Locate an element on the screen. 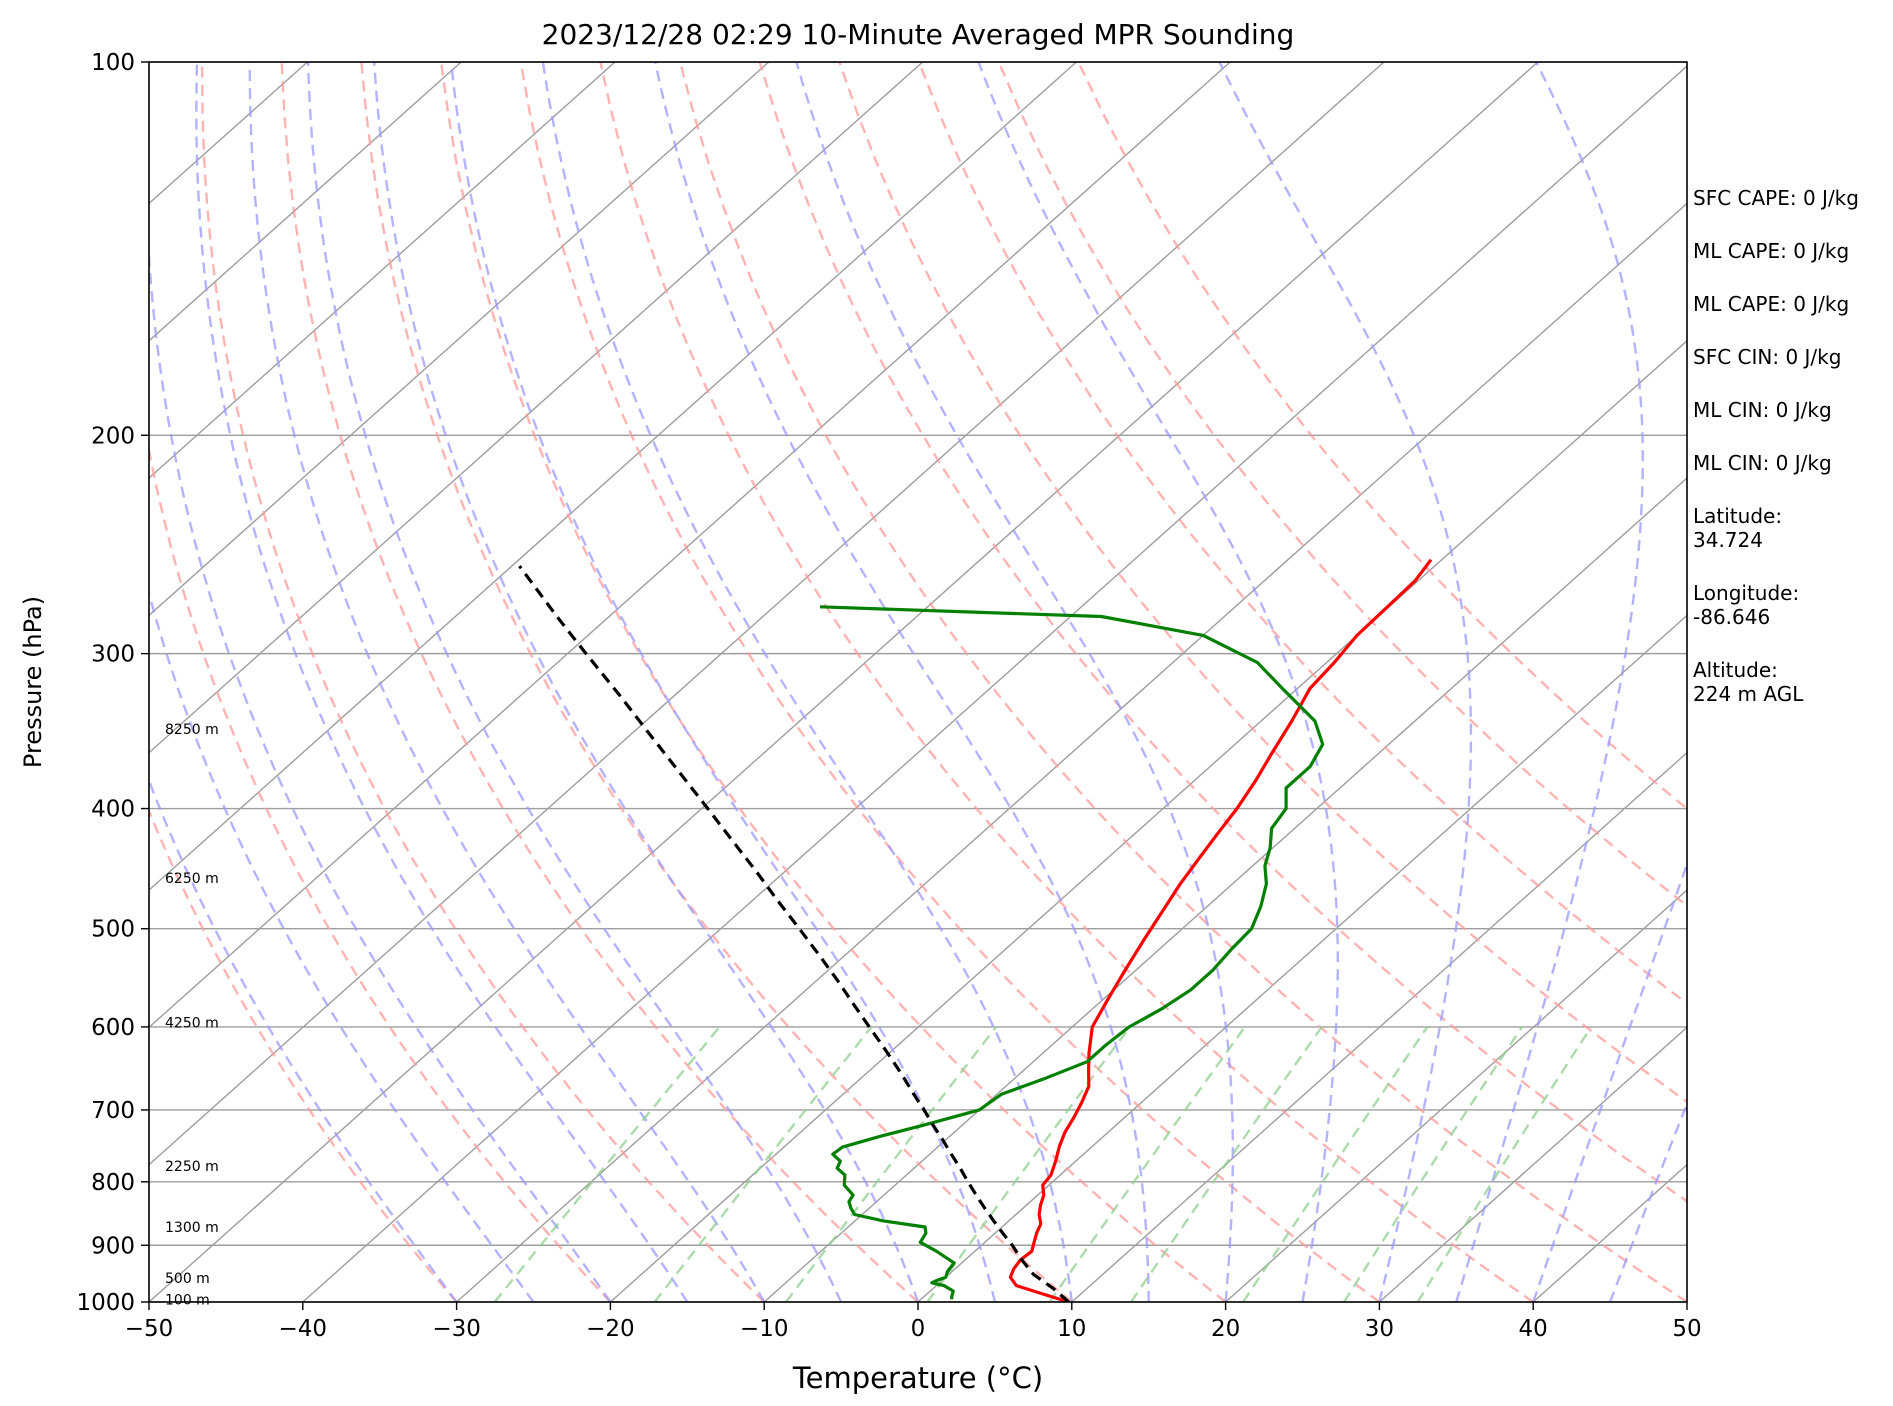 The width and height of the screenshot is (1893, 1406). x-tick-label: −40 is located at coordinates (303, 1329).